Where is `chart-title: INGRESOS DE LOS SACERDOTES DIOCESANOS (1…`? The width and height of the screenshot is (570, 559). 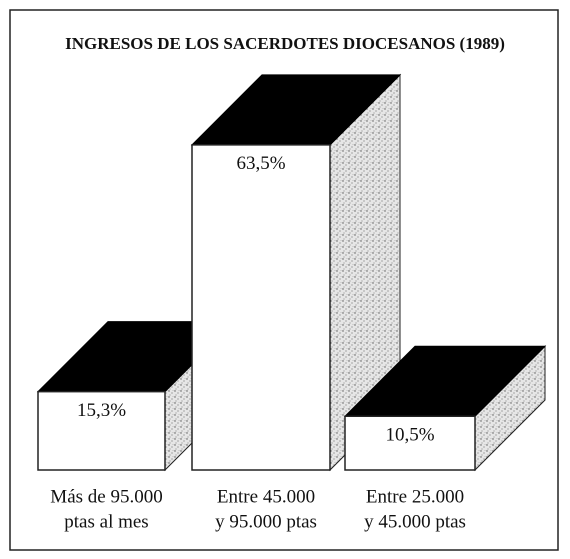
chart-title: INGRESOS DE LOS SACERDOTES DIOCESANOS (1… is located at coordinates (285, 43).